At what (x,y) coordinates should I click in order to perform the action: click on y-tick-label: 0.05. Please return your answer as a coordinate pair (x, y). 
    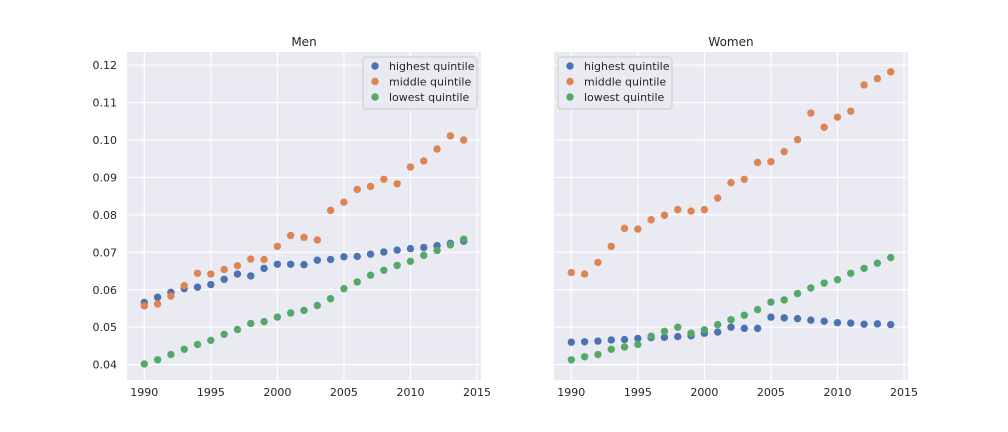
    Looking at the image, I should click on (105, 327).